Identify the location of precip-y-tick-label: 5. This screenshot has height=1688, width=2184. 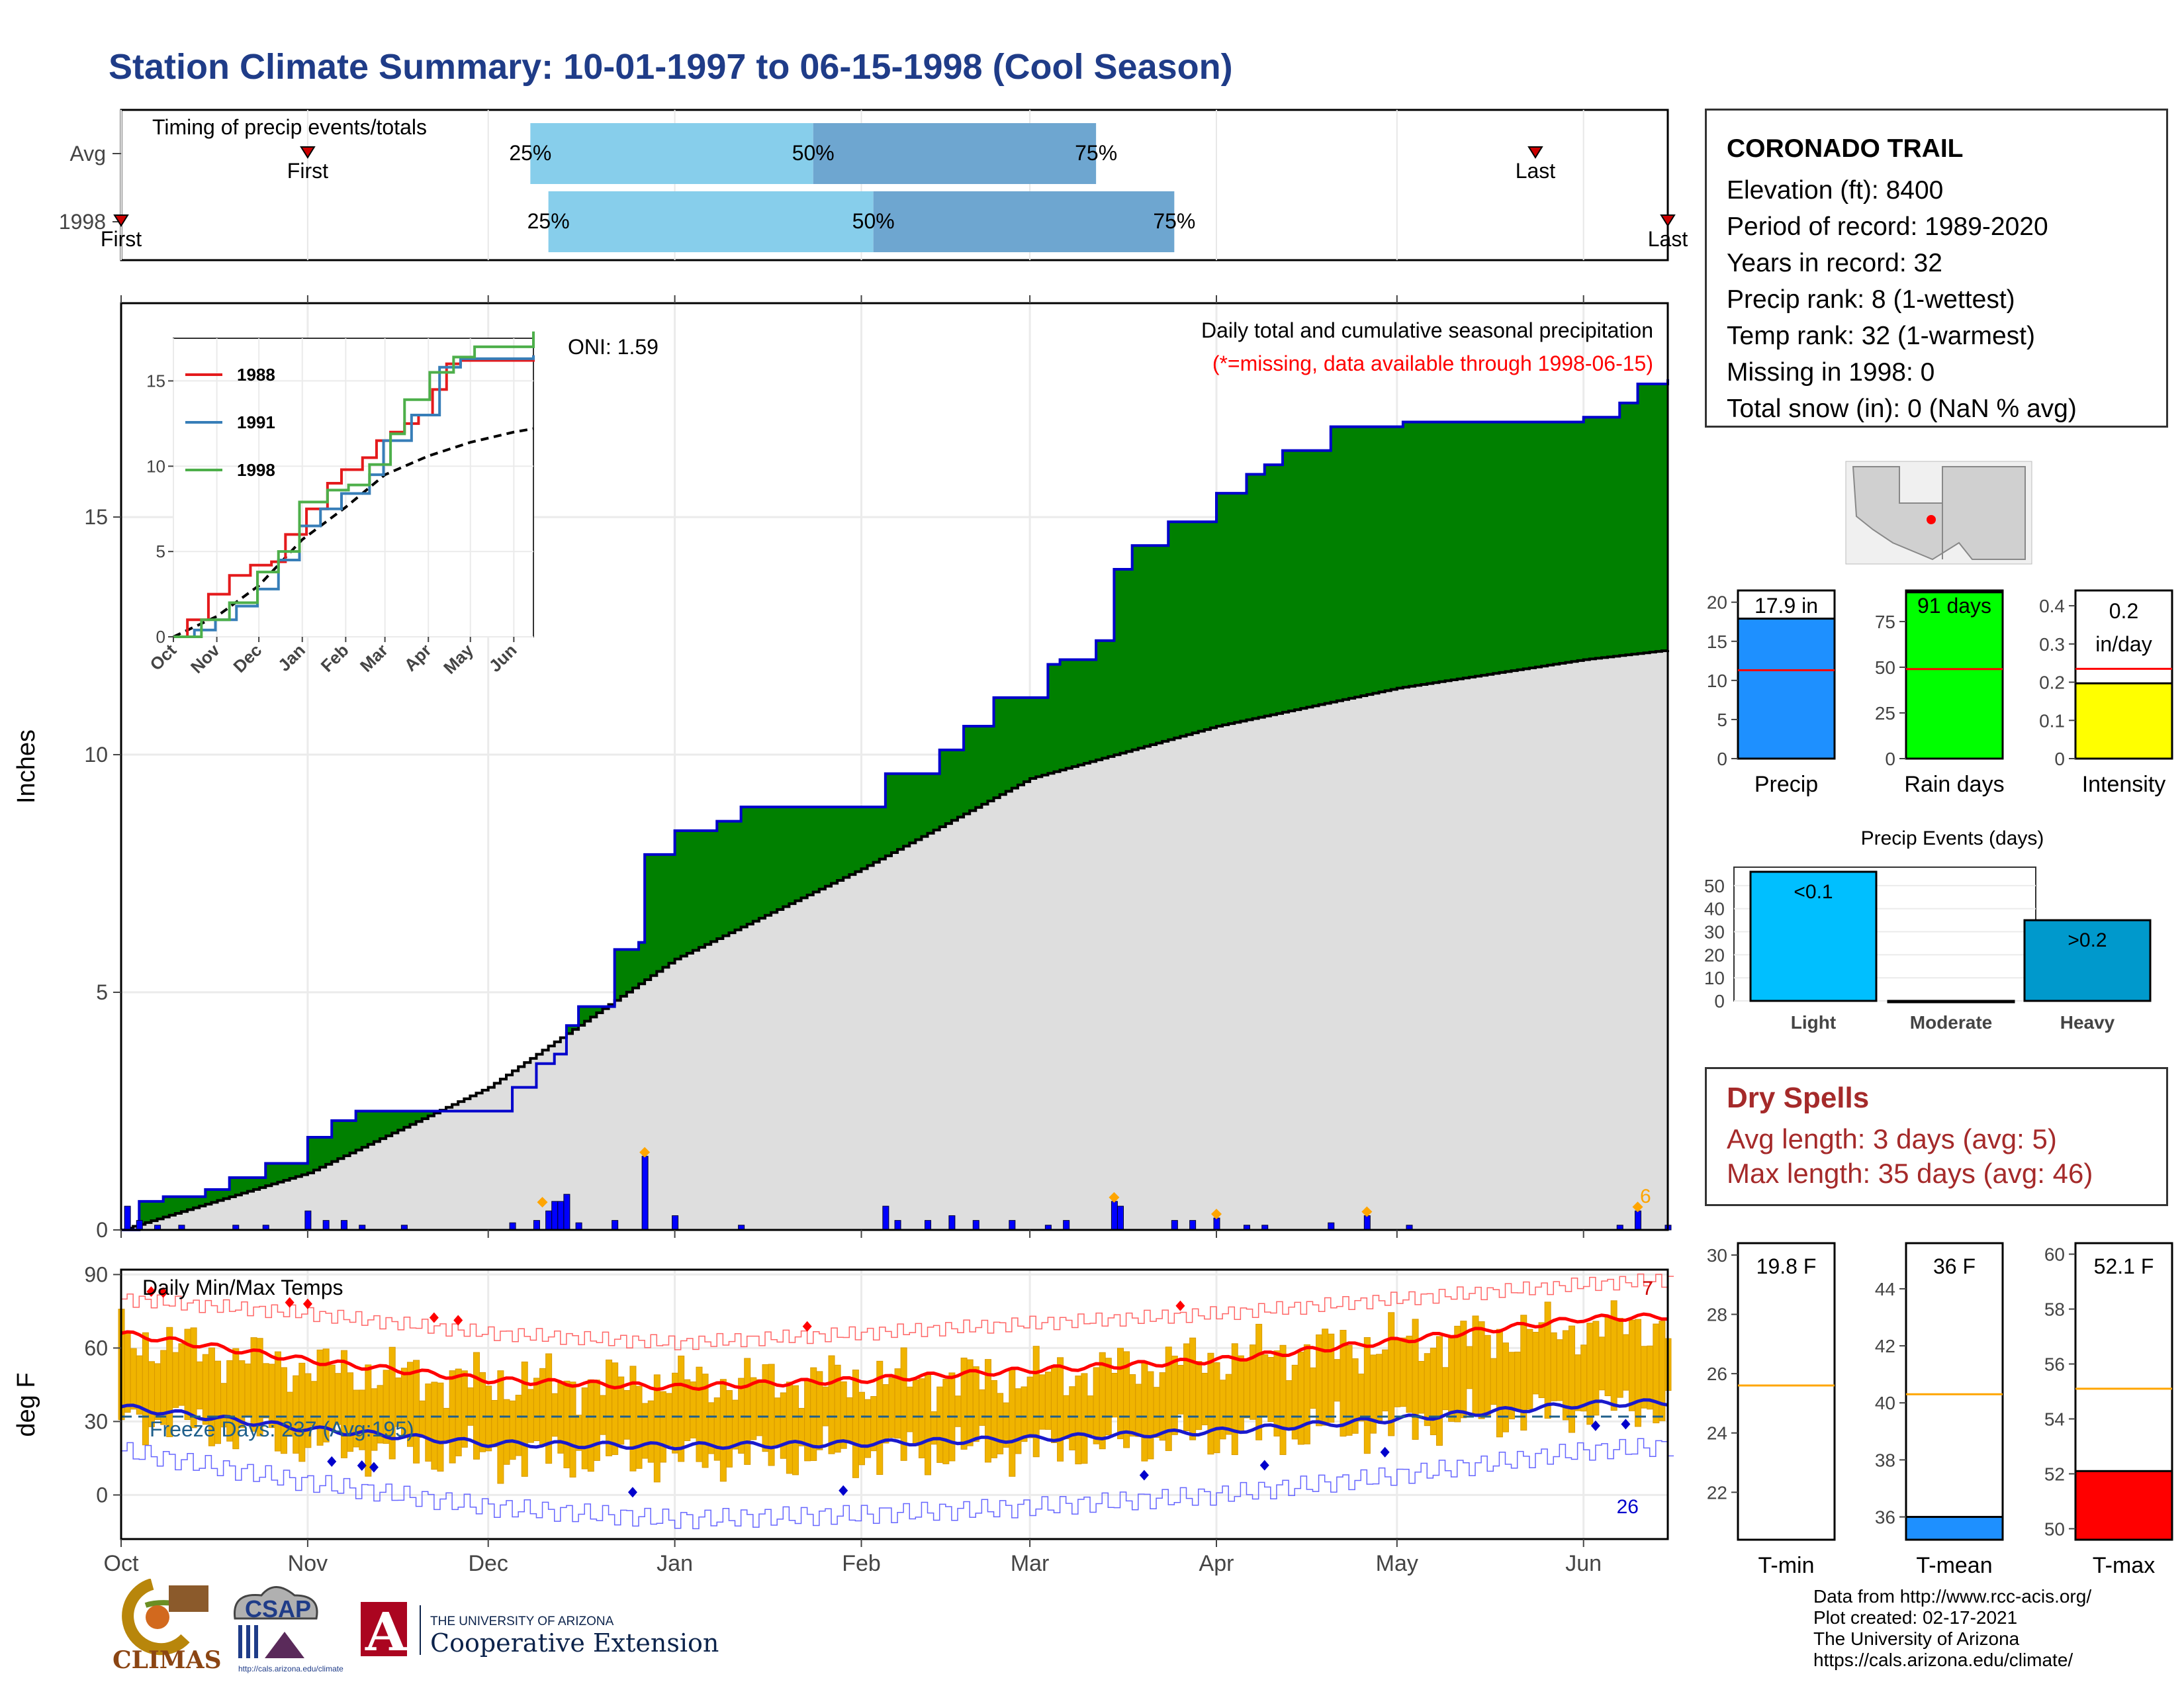
(102, 992).